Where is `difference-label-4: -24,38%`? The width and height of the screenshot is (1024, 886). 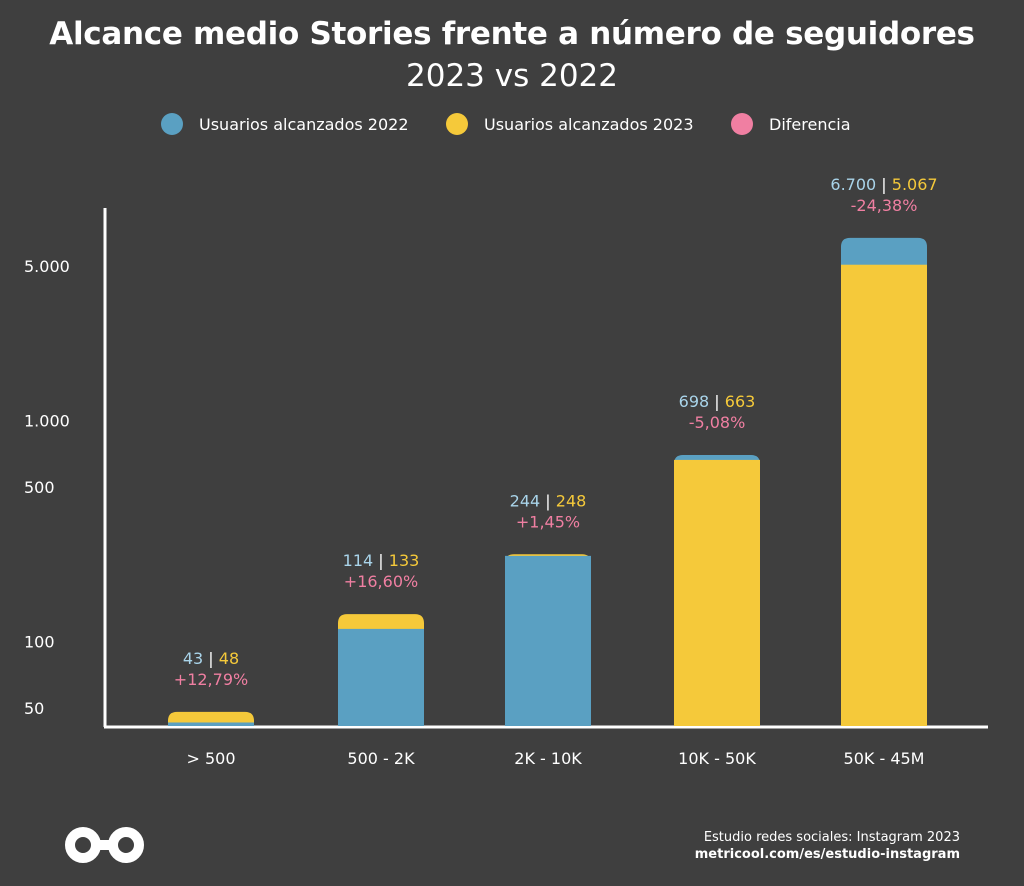
difference-label-4: -24,38% is located at coordinates (884, 205).